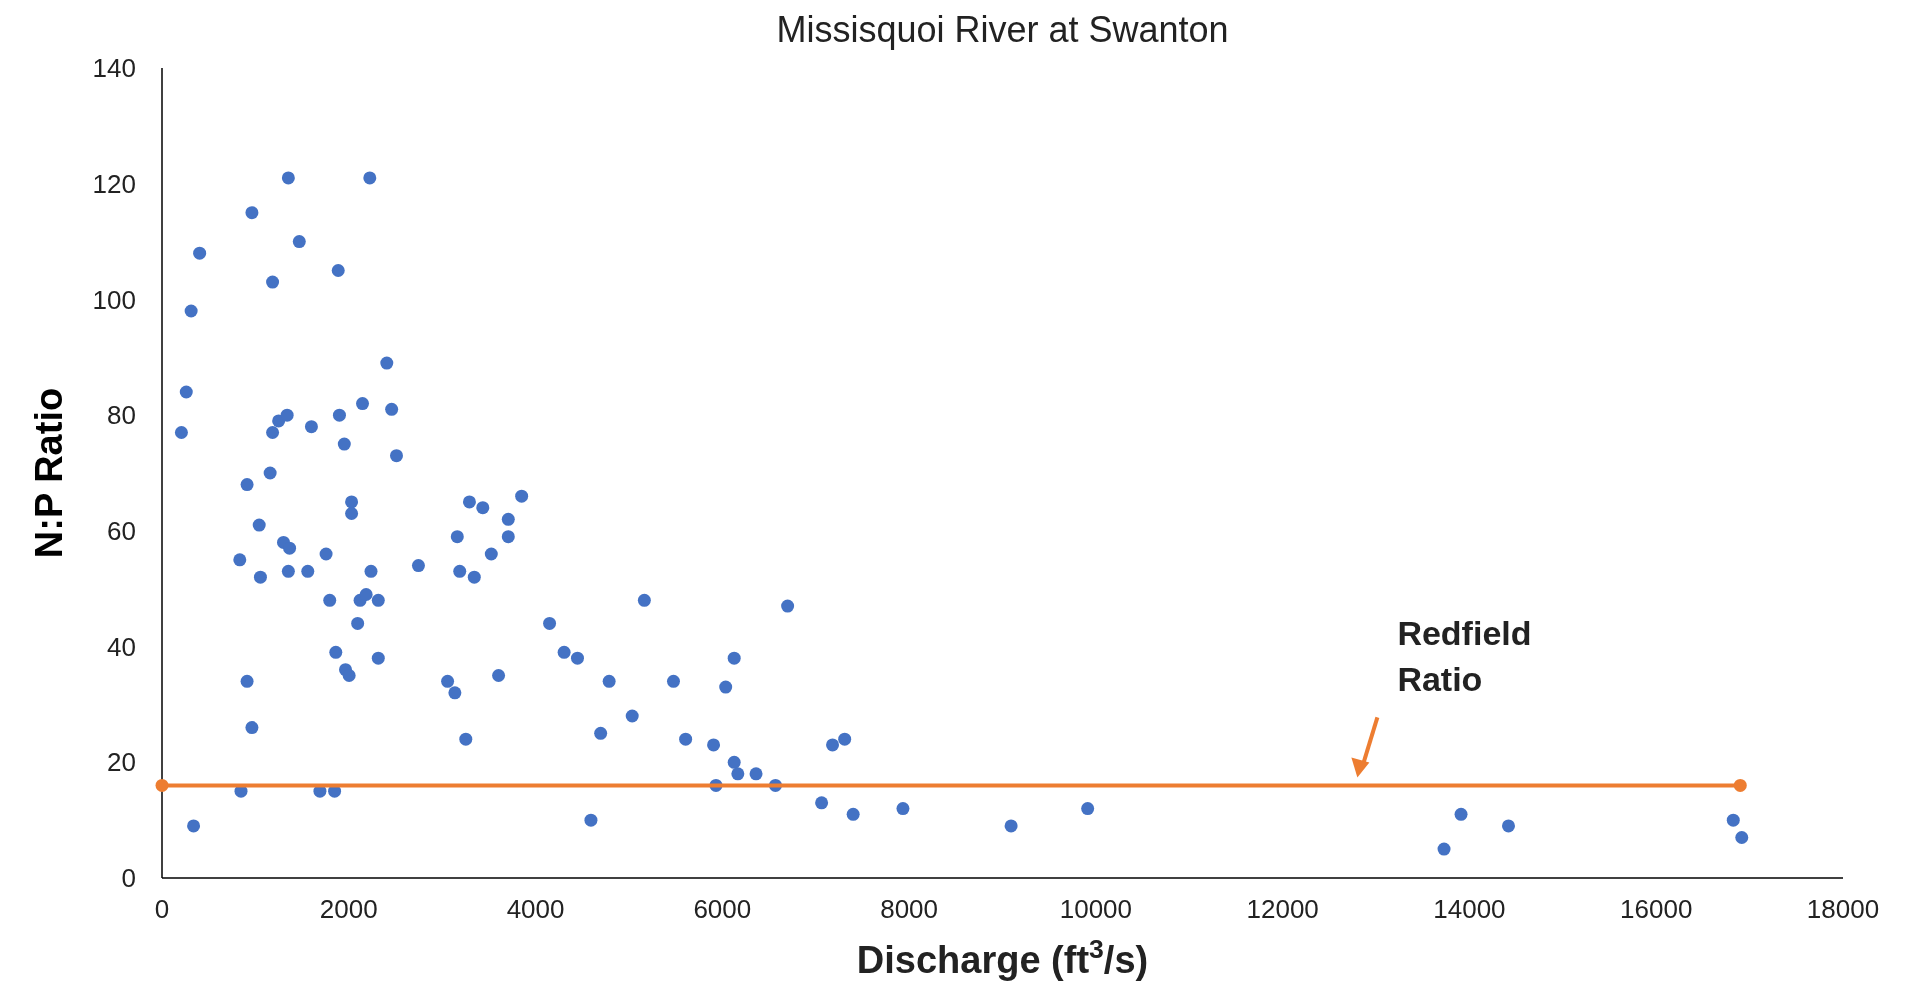 This screenshot has height=1007, width=1905. What do you see at coordinates (162, 909) in the screenshot?
I see `x-tick-label: 0` at bounding box center [162, 909].